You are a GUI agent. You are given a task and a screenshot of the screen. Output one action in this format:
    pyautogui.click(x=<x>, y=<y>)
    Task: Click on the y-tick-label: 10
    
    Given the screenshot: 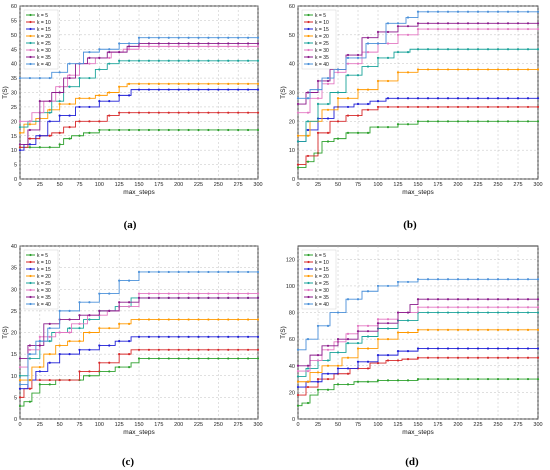 What is the action you would take?
    pyautogui.click(x=14, y=377)
    